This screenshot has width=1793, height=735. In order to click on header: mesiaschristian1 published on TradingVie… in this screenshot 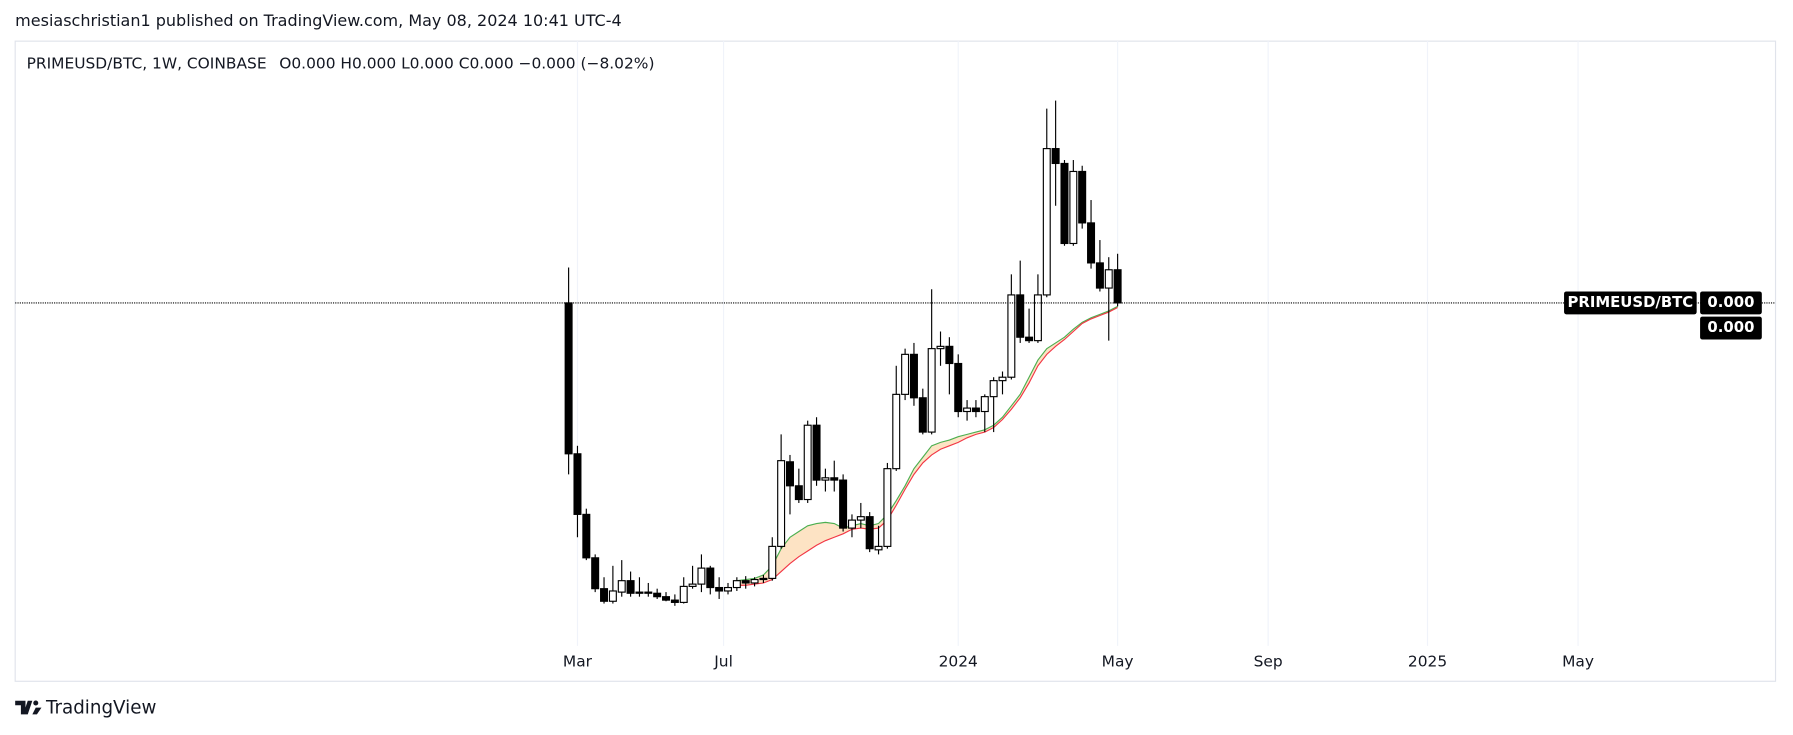, I will do `click(318, 20)`.